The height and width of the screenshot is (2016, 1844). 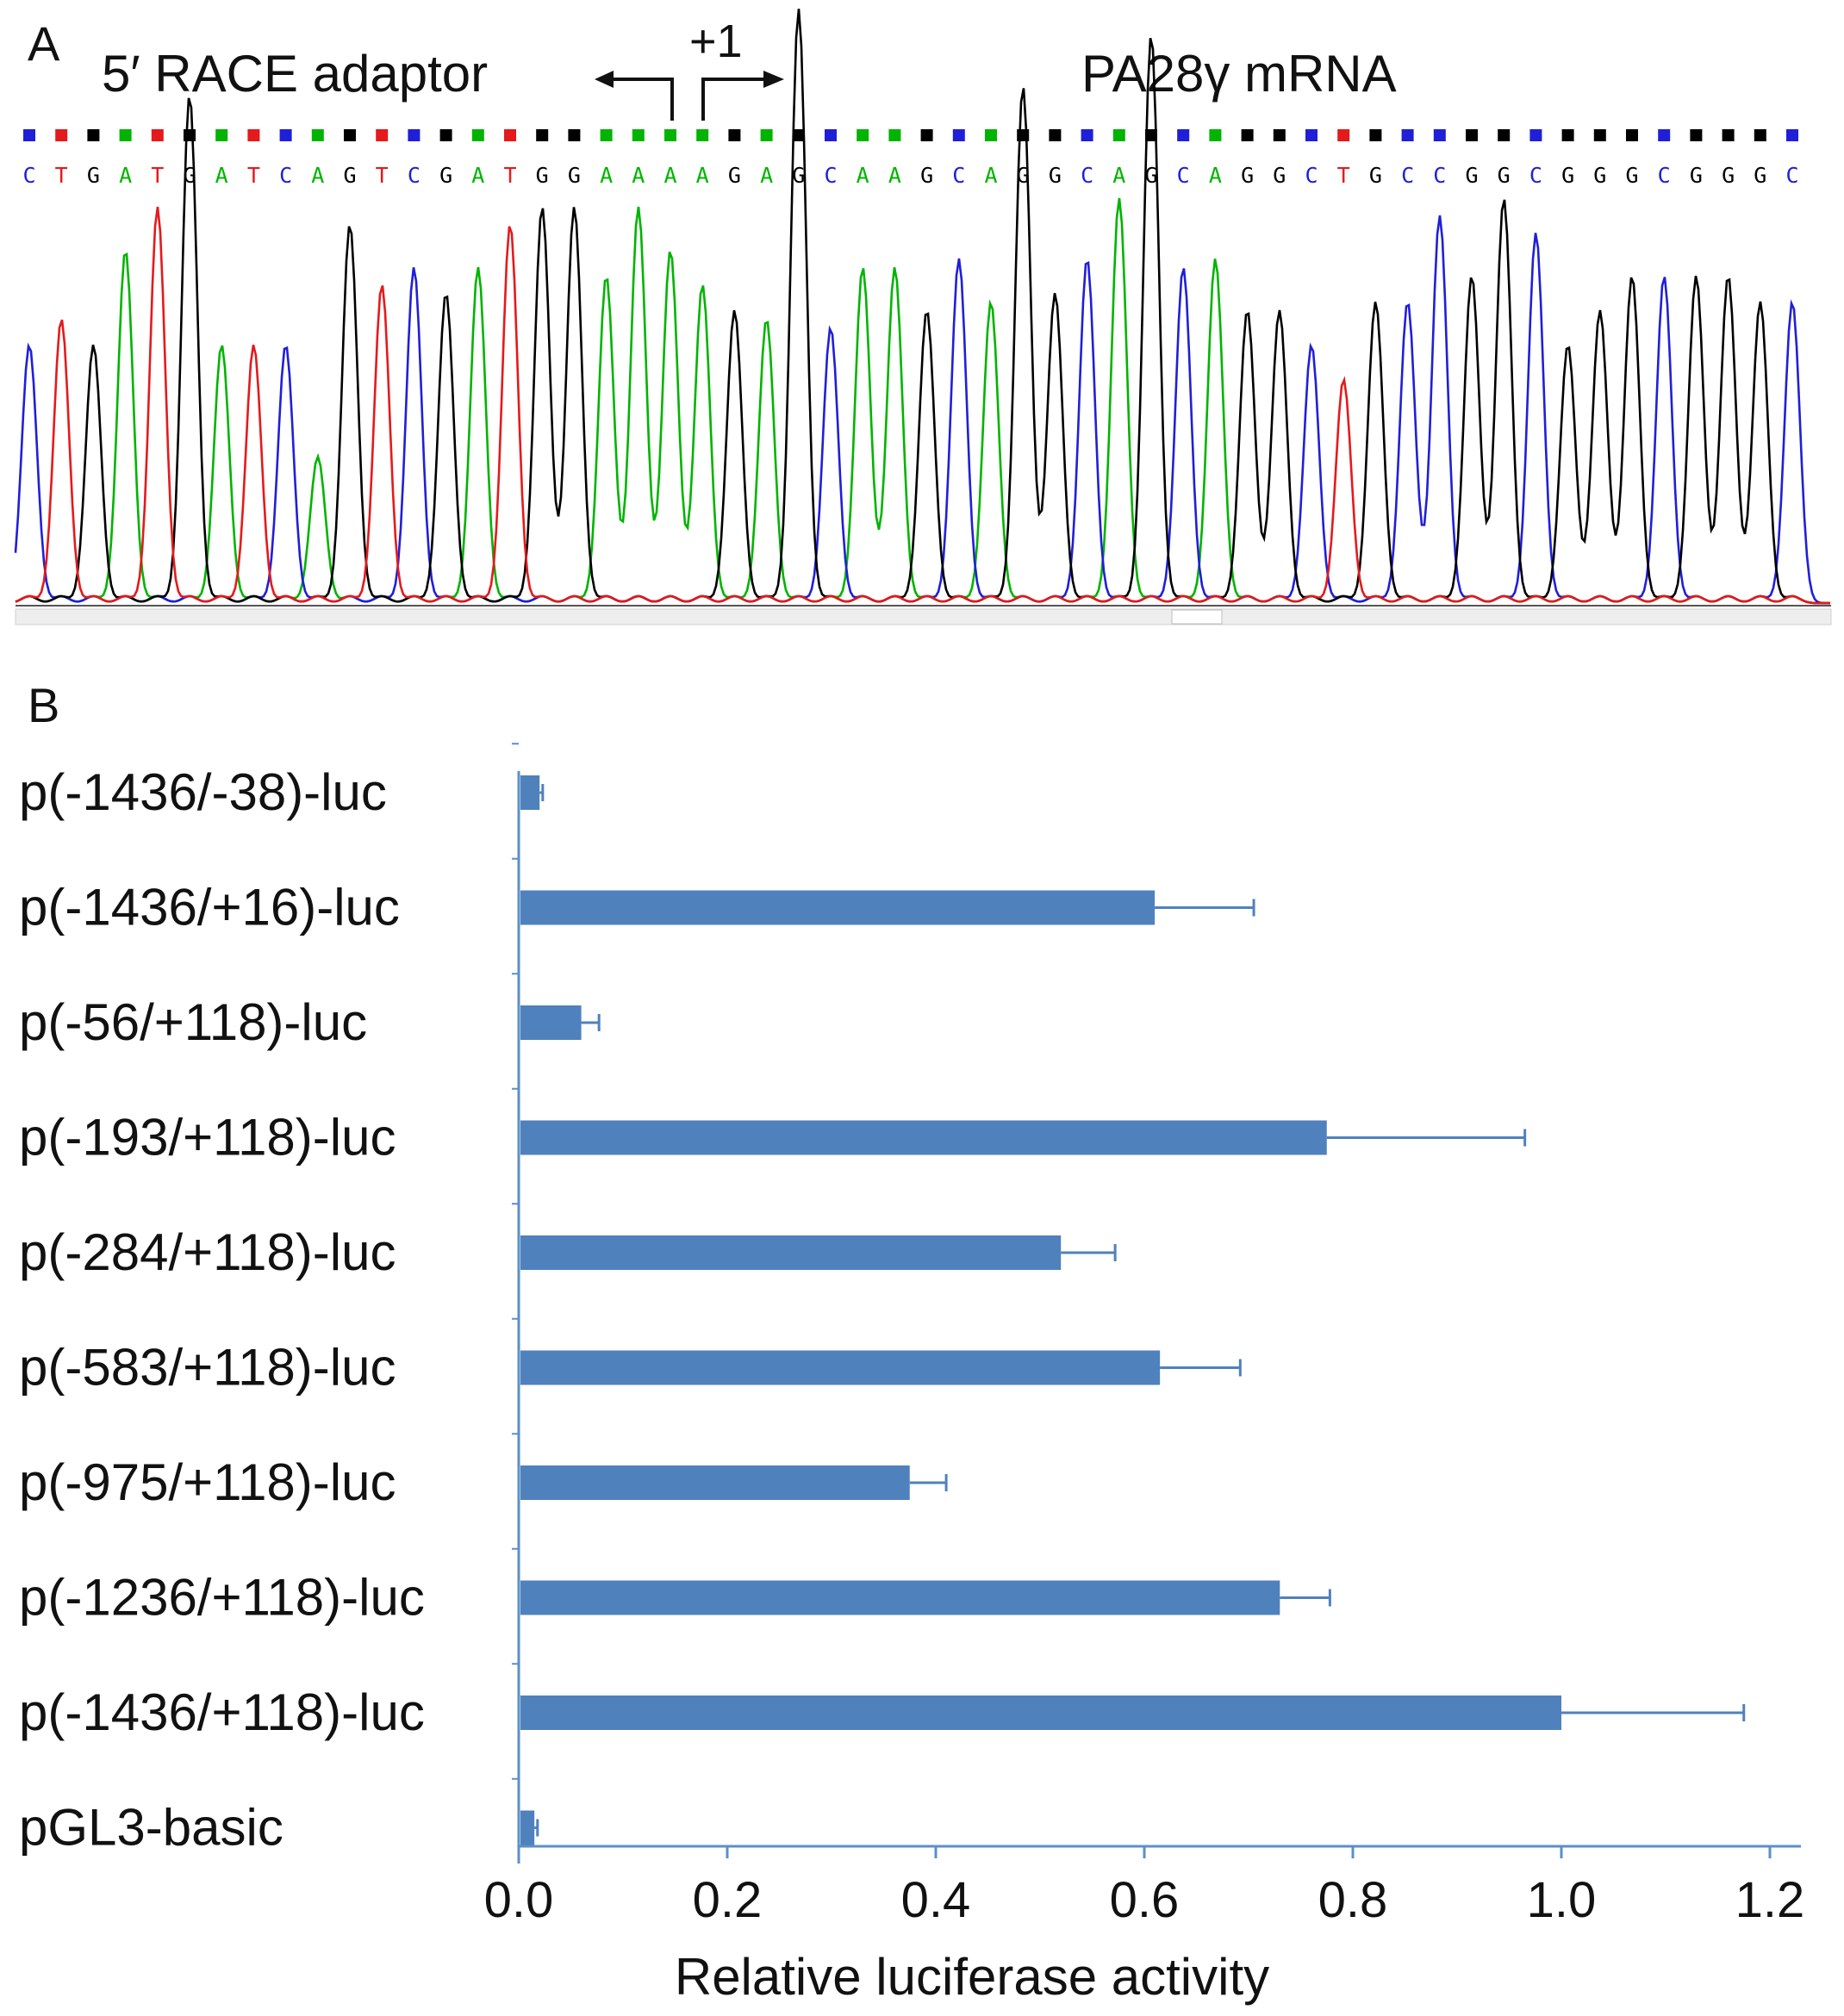 I want to click on adaptor-arrow, so click(x=634, y=96).